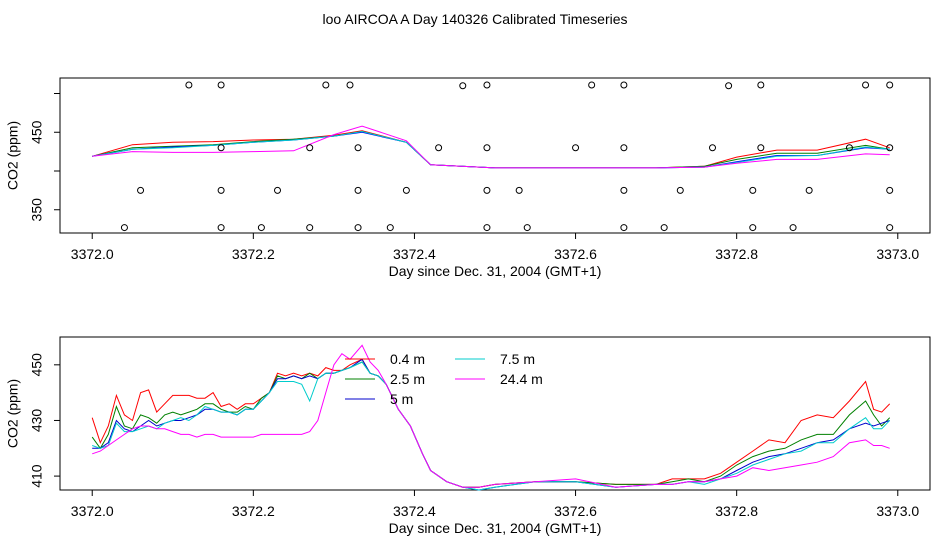  What do you see at coordinates (37, 476) in the screenshot?
I see `y-tick-label: 410` at bounding box center [37, 476].